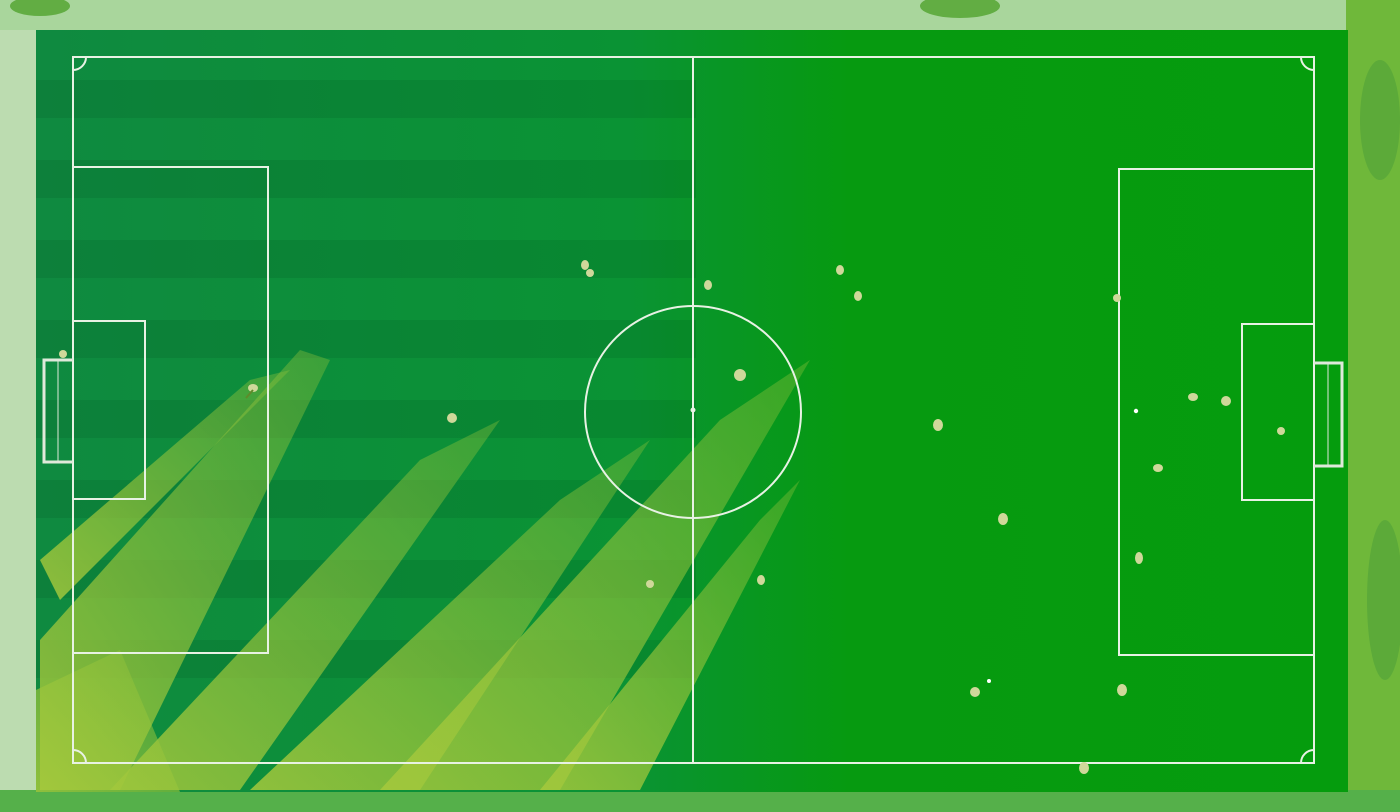 Image resolution: width=1400 pixels, height=812 pixels. What do you see at coordinates (700, 15) in the screenshot?
I see `top-verge` at bounding box center [700, 15].